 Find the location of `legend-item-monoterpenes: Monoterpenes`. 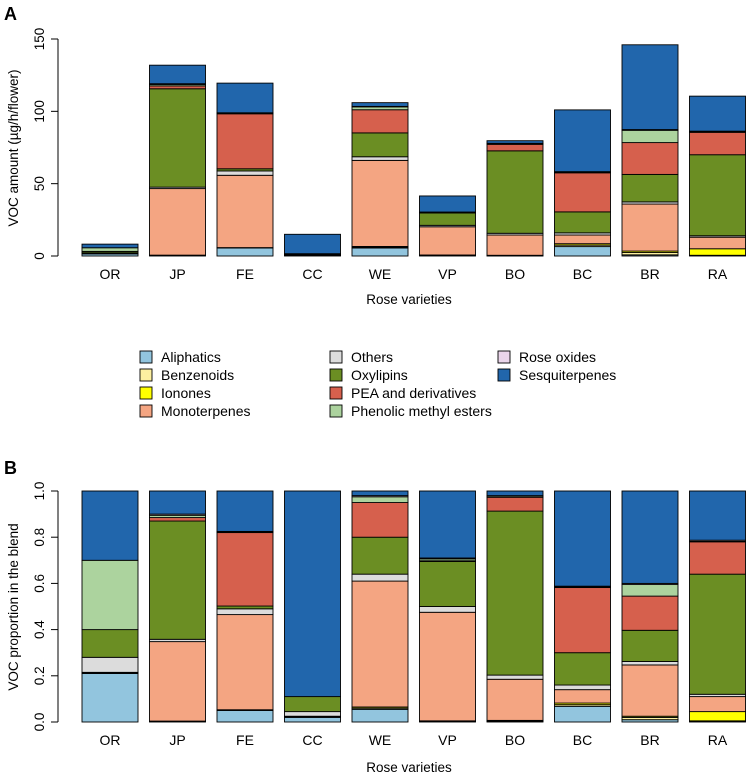

legend-item-monoterpenes: Monoterpenes is located at coordinates (195, 411).